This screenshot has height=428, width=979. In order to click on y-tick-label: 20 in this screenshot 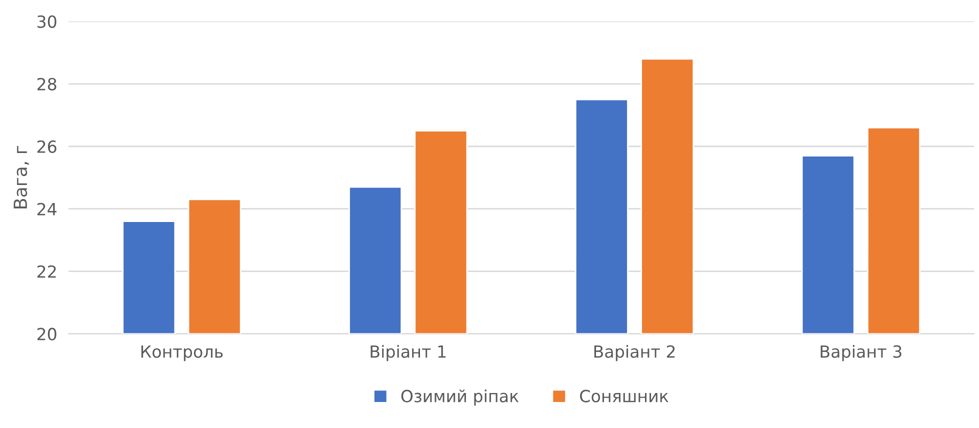, I will do `click(46, 334)`.